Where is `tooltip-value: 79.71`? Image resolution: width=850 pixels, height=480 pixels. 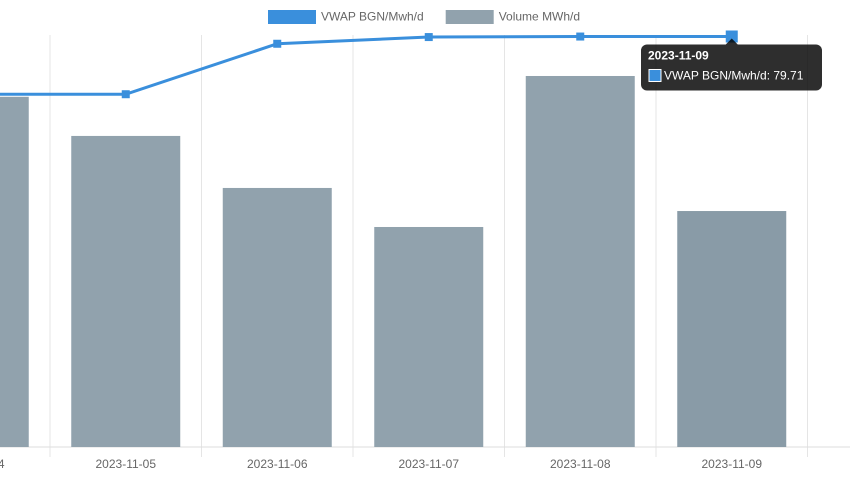
tooltip-value: 79.71 is located at coordinates (788, 76).